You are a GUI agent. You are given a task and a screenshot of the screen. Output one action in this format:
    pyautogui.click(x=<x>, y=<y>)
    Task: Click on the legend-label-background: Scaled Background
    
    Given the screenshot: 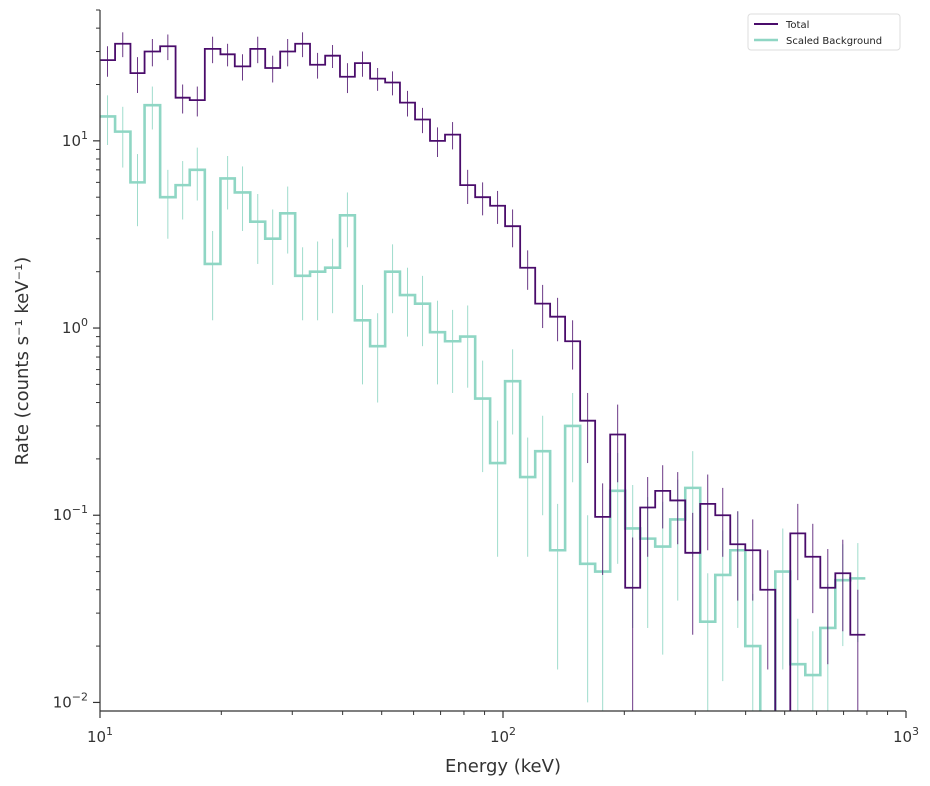 What is the action you would take?
    pyautogui.click(x=834, y=41)
    